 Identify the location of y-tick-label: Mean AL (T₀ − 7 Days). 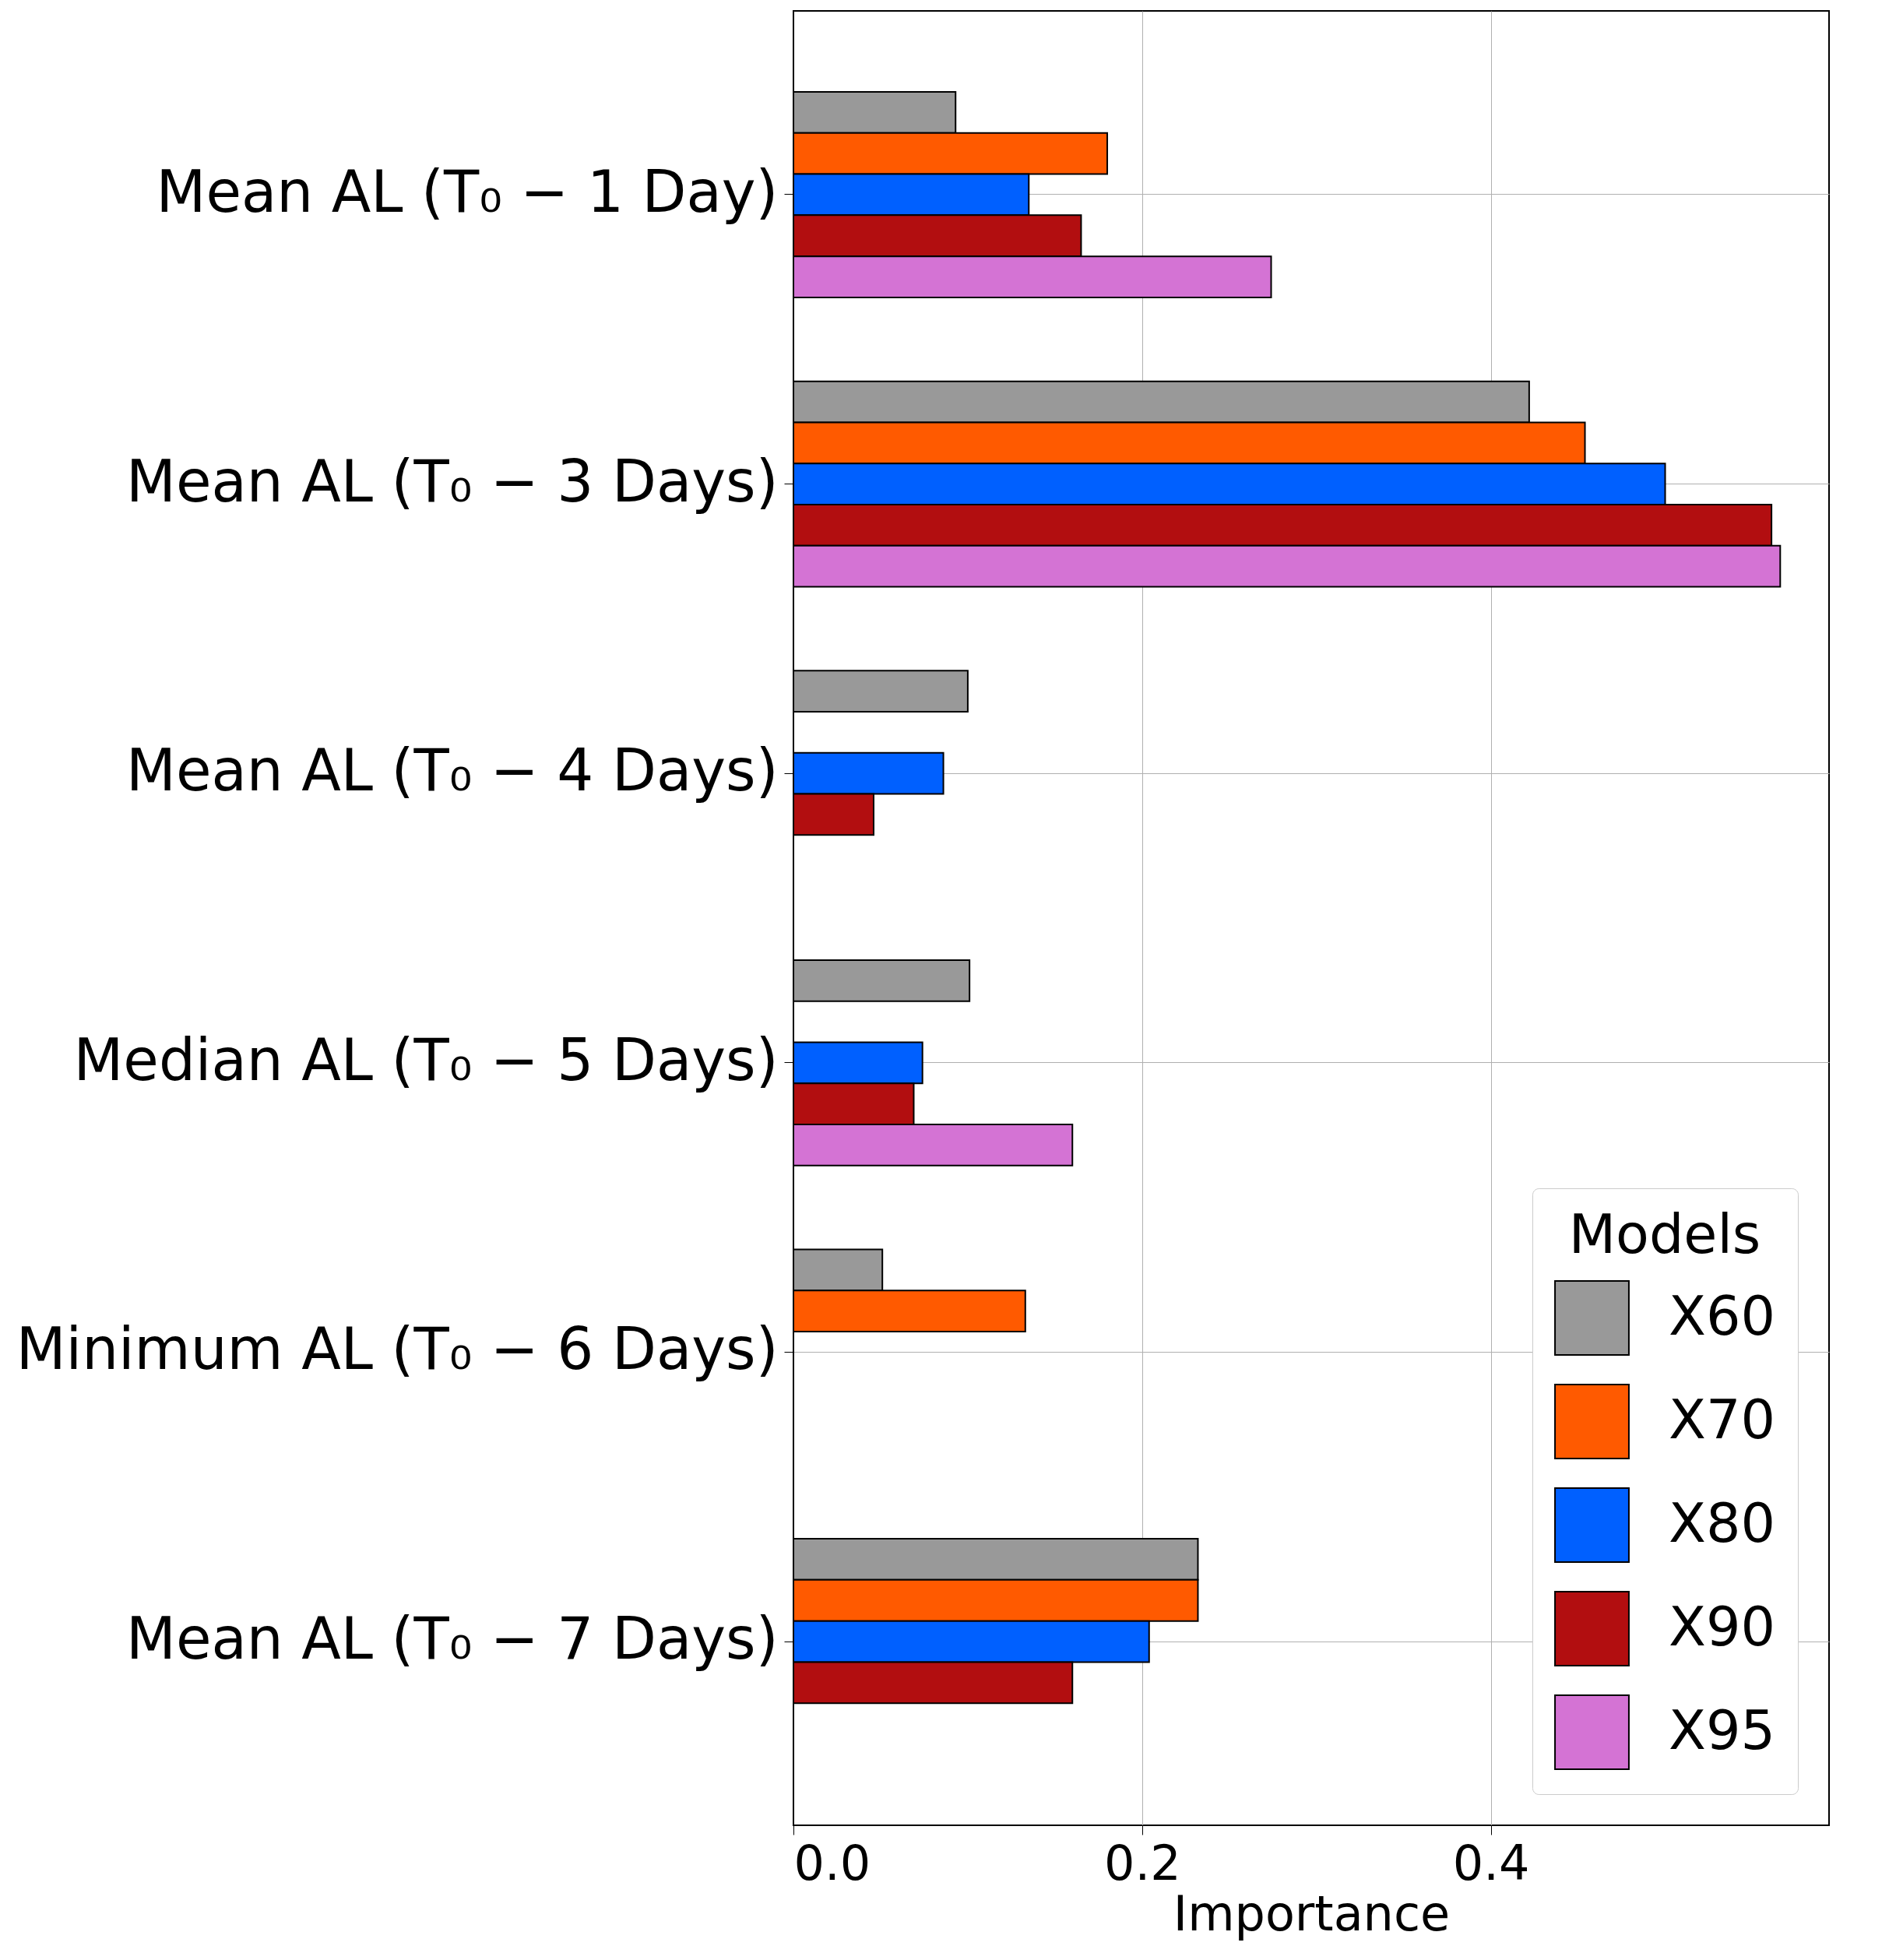
(453, 1639).